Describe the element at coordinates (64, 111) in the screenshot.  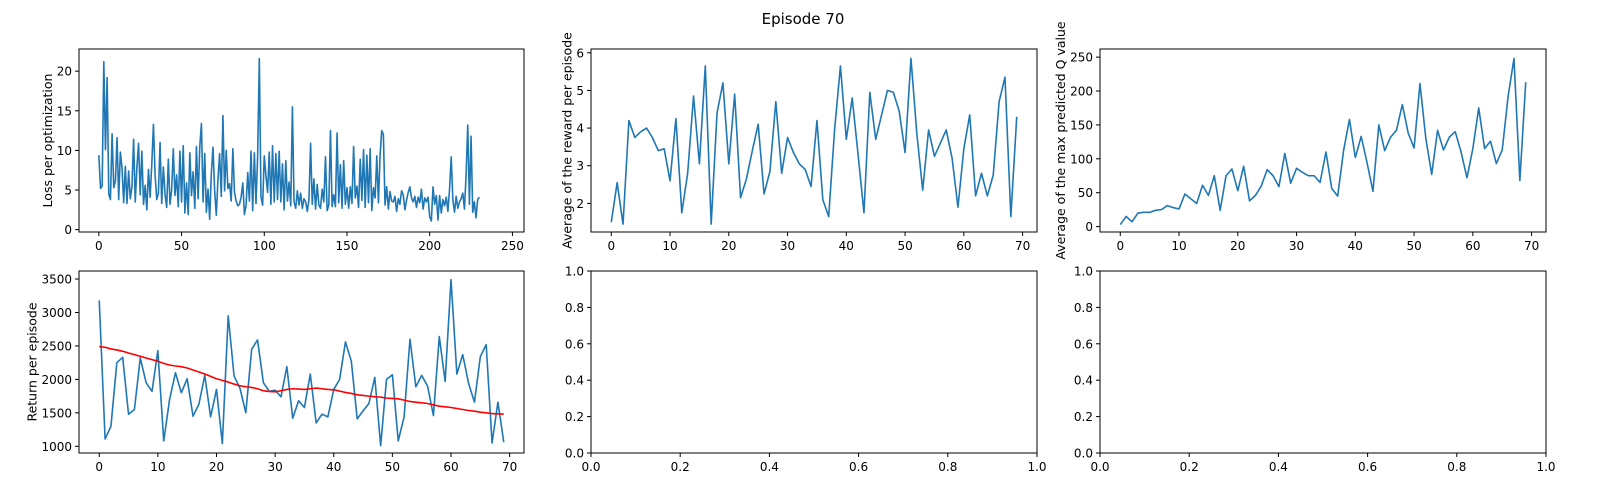
I see `y-tick-label: 15` at that location.